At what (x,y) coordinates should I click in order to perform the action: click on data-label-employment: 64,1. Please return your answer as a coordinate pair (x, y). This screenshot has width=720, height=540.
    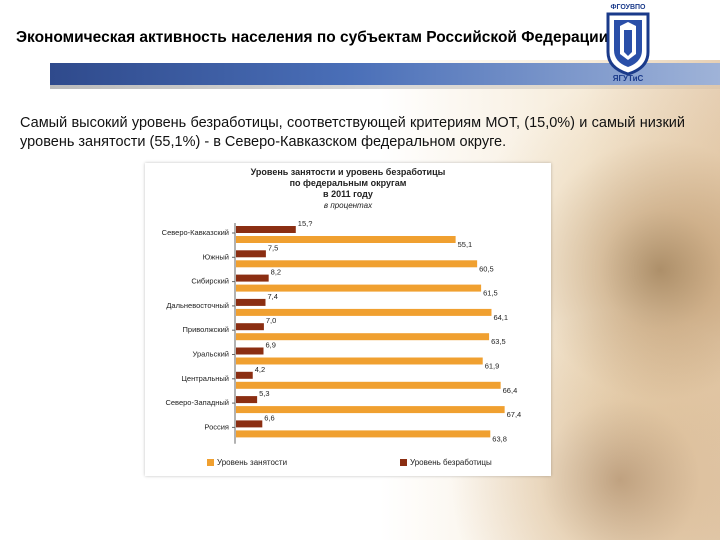
    Looking at the image, I should click on (500, 317).